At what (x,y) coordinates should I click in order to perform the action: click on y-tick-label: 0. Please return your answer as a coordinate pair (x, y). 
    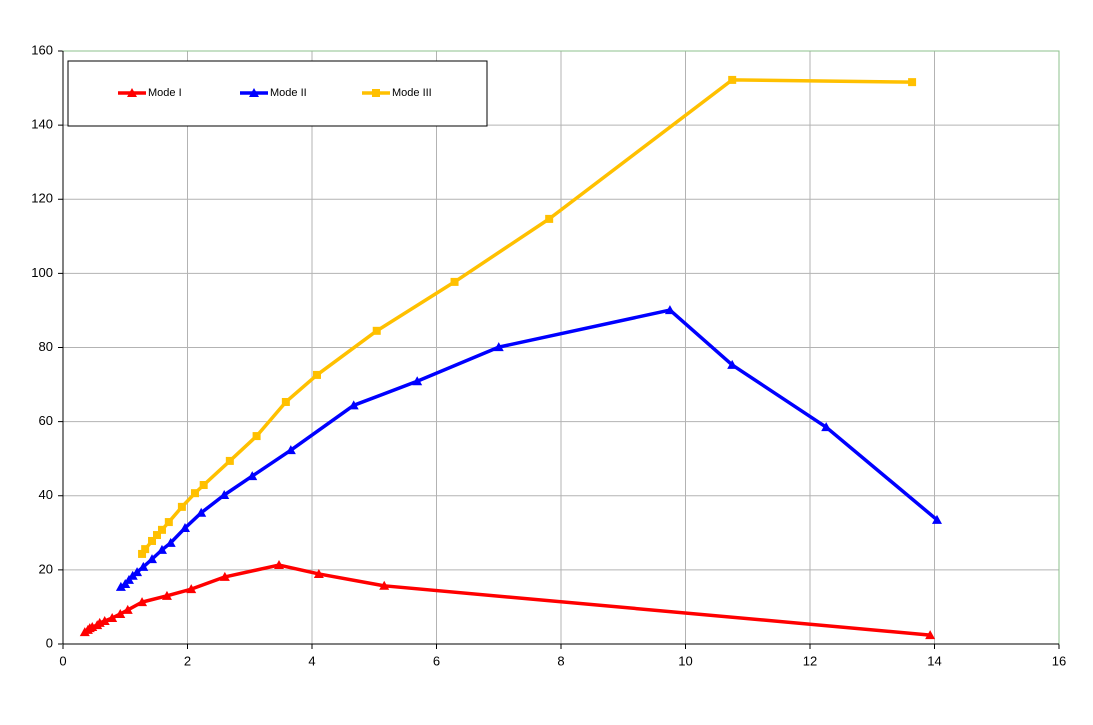
    Looking at the image, I should click on (49, 642).